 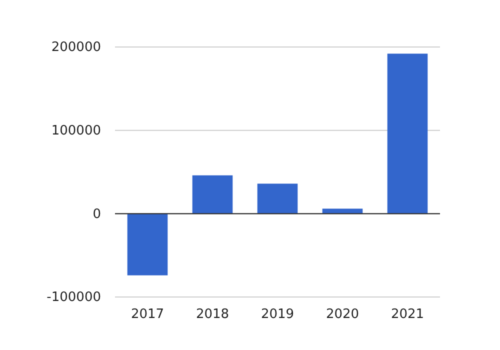 I want to click on x-tick-label: 2017, so click(x=147, y=314).